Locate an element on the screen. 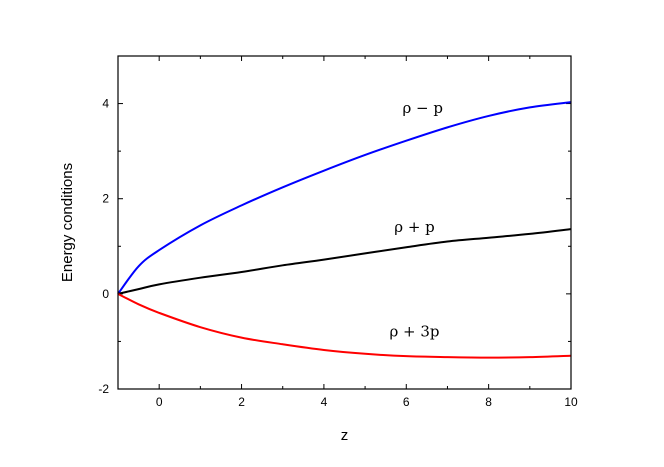 This screenshot has width=664, height=467. y-tick-label: 0 is located at coordinates (105, 294).